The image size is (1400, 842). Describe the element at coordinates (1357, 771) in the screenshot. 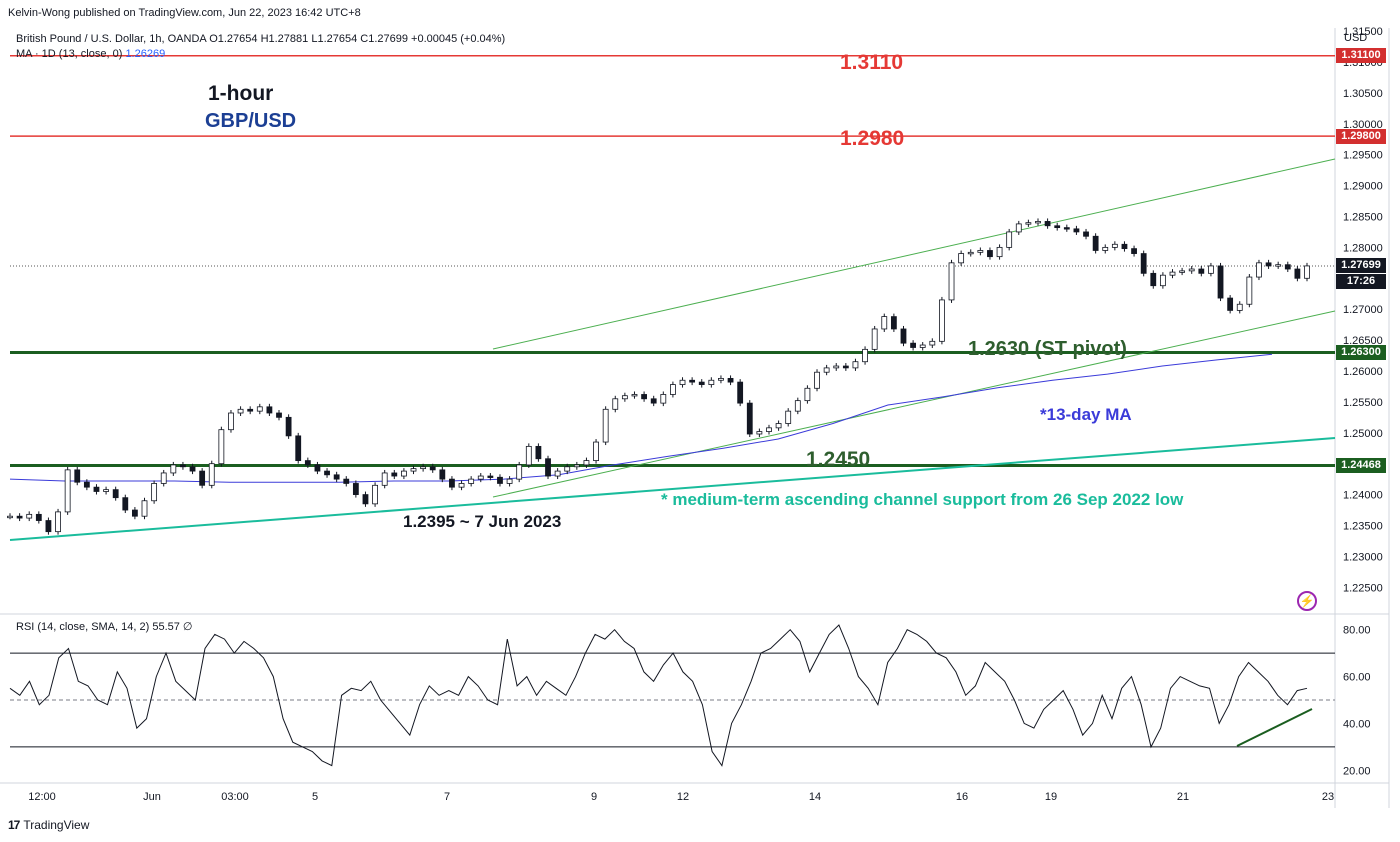

I see `rsi-tick-label: 20.00` at that location.